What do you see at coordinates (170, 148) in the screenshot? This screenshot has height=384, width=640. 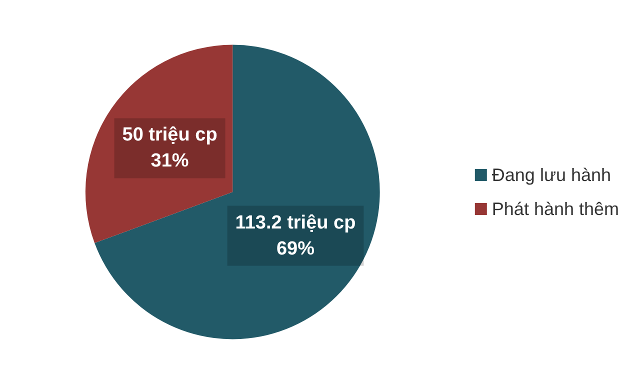 I see `data-label: 50 triệu cp 31%` at bounding box center [170, 148].